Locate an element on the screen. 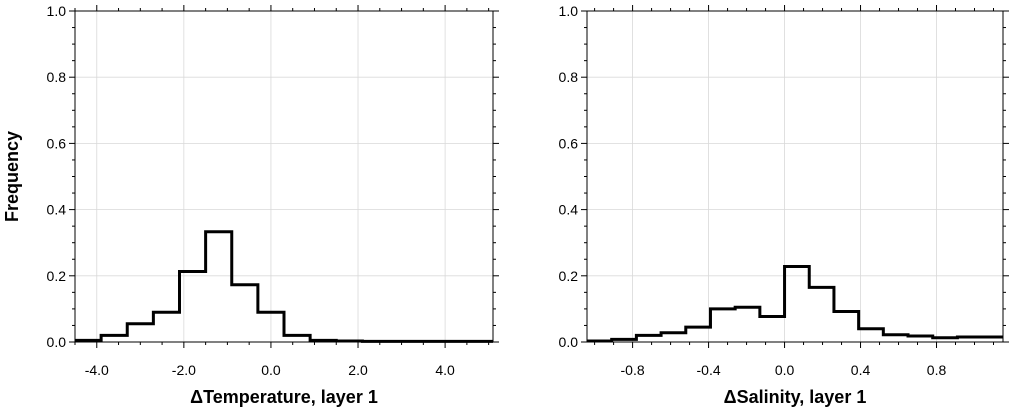 The width and height of the screenshot is (1015, 411). x-tick-label: 0.8 is located at coordinates (937, 370).